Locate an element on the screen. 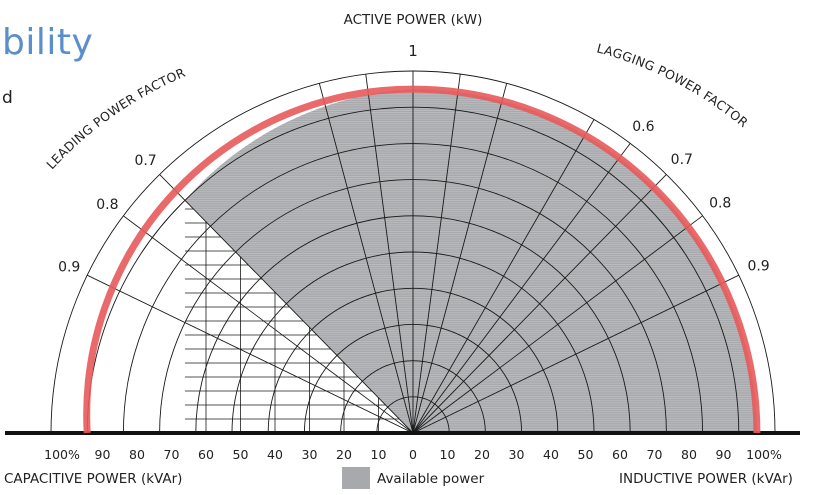 This screenshot has width=837, height=495. tick-left-0: 100% is located at coordinates (62, 454).